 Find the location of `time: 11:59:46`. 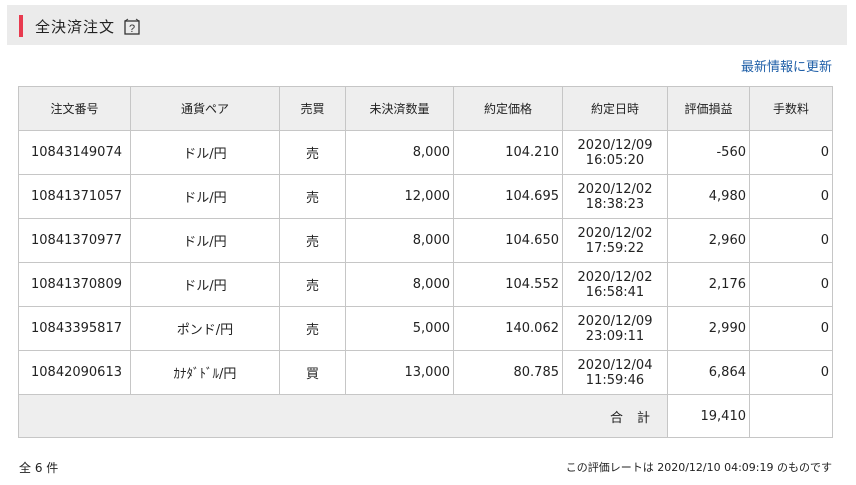

time: 11:59:46 is located at coordinates (615, 380).